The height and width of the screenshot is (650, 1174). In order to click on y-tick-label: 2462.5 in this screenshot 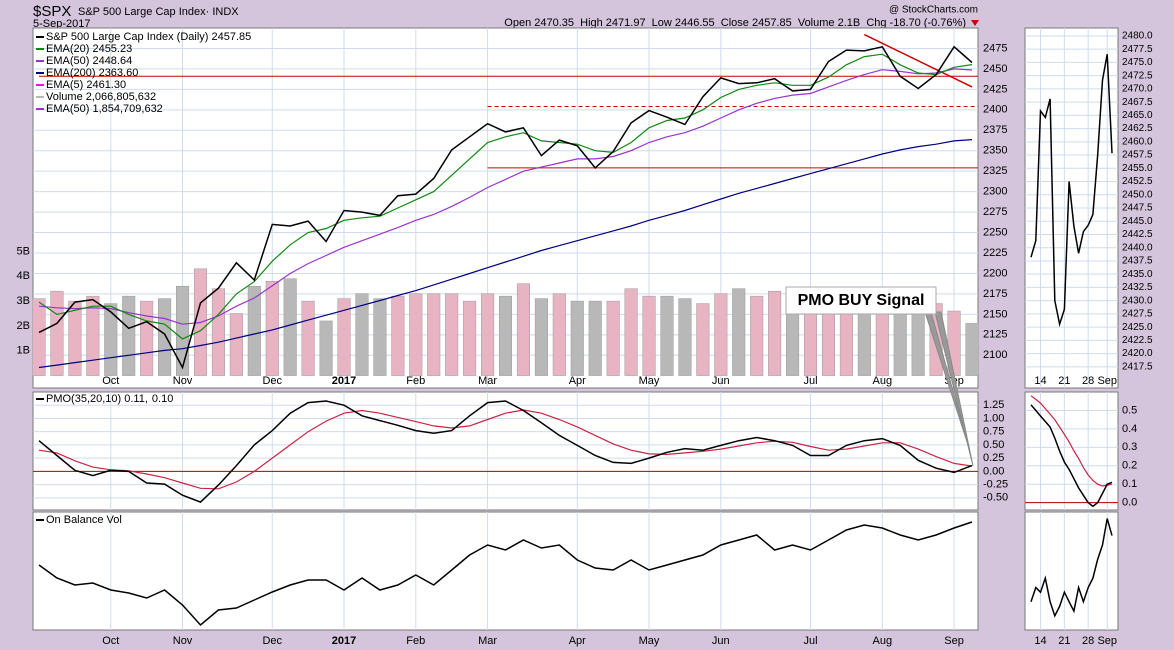, I will do `click(1137, 128)`.